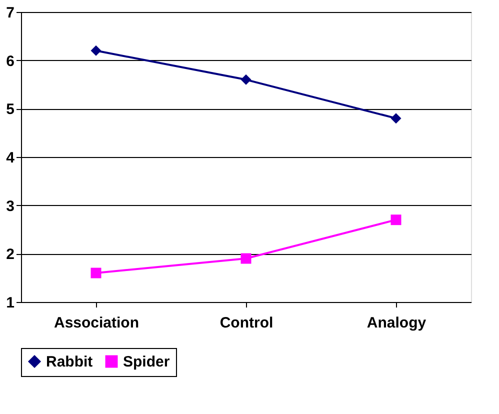 The width and height of the screenshot is (499, 414). I want to click on y-tick-label: 5, so click(10, 109).